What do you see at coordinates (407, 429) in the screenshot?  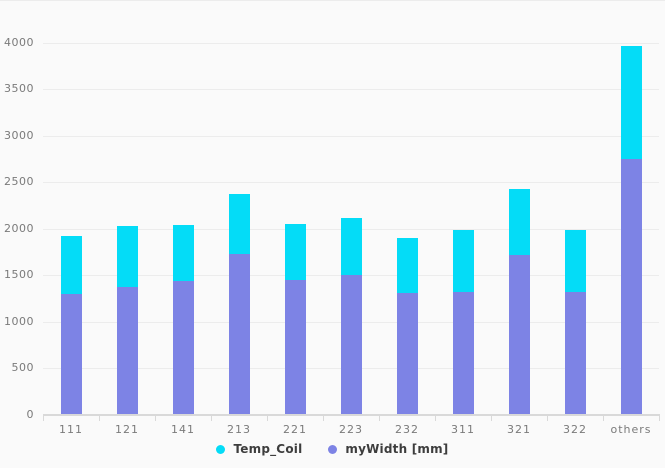 I see `x-axis-label-232: 232` at bounding box center [407, 429].